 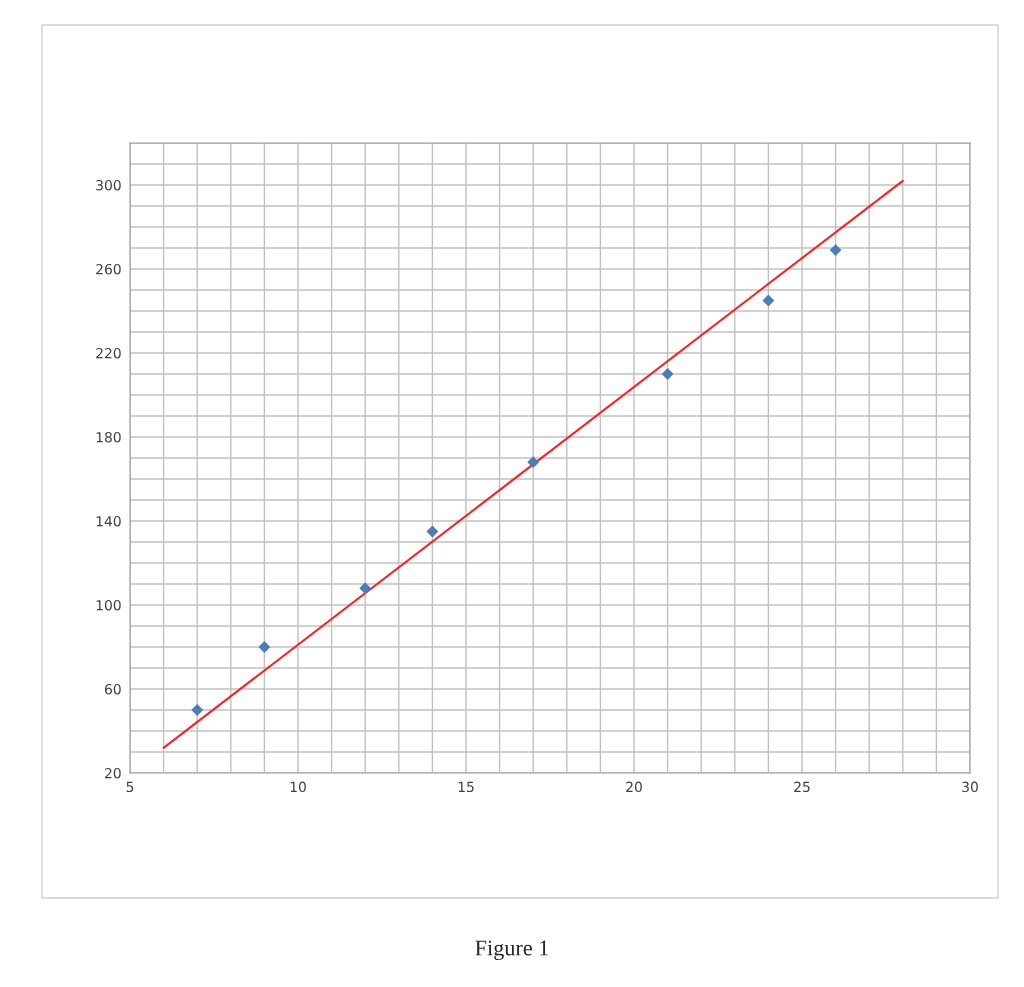 What do you see at coordinates (108, 269) in the screenshot?
I see `y-tick-label: 260` at bounding box center [108, 269].